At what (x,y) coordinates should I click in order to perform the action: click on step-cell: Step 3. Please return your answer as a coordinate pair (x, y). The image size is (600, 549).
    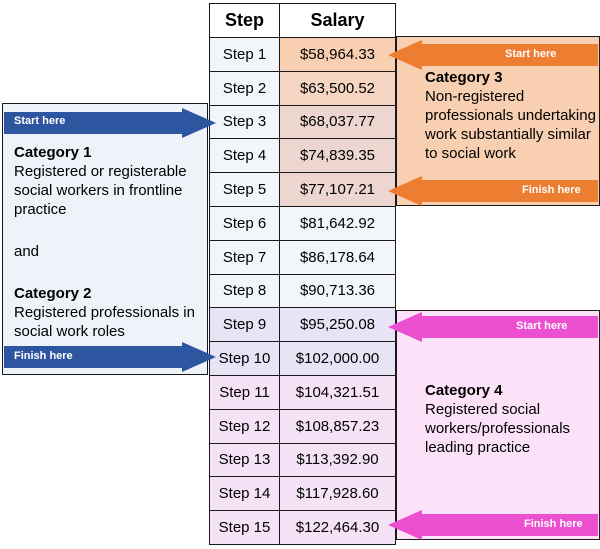
    Looking at the image, I should click on (244, 122).